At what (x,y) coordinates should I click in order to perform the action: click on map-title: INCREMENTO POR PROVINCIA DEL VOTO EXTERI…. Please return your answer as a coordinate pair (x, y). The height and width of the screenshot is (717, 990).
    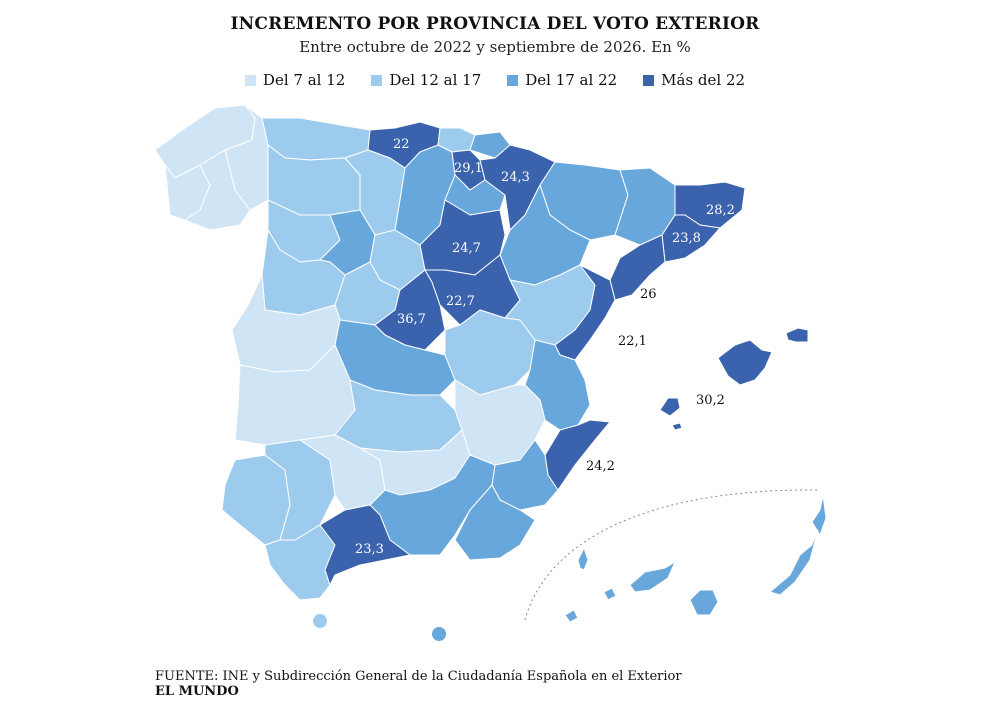
    Looking at the image, I should click on (495, 24).